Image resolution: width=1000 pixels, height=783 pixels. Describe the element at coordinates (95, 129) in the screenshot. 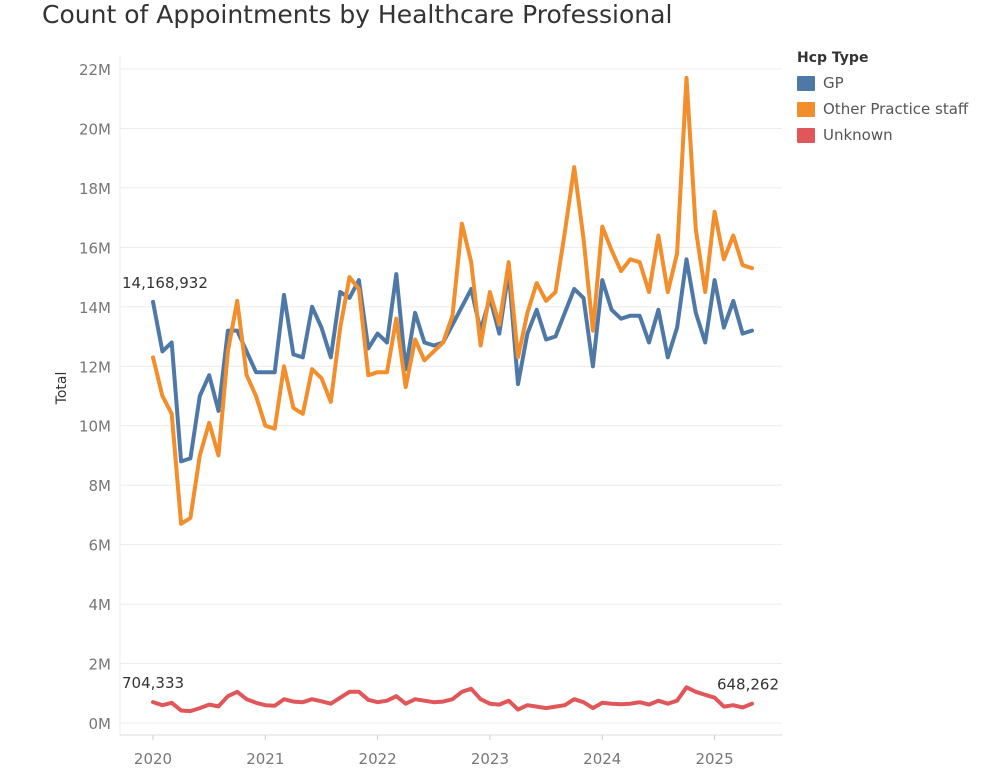

I see `y-tick-label: 20M` at that location.